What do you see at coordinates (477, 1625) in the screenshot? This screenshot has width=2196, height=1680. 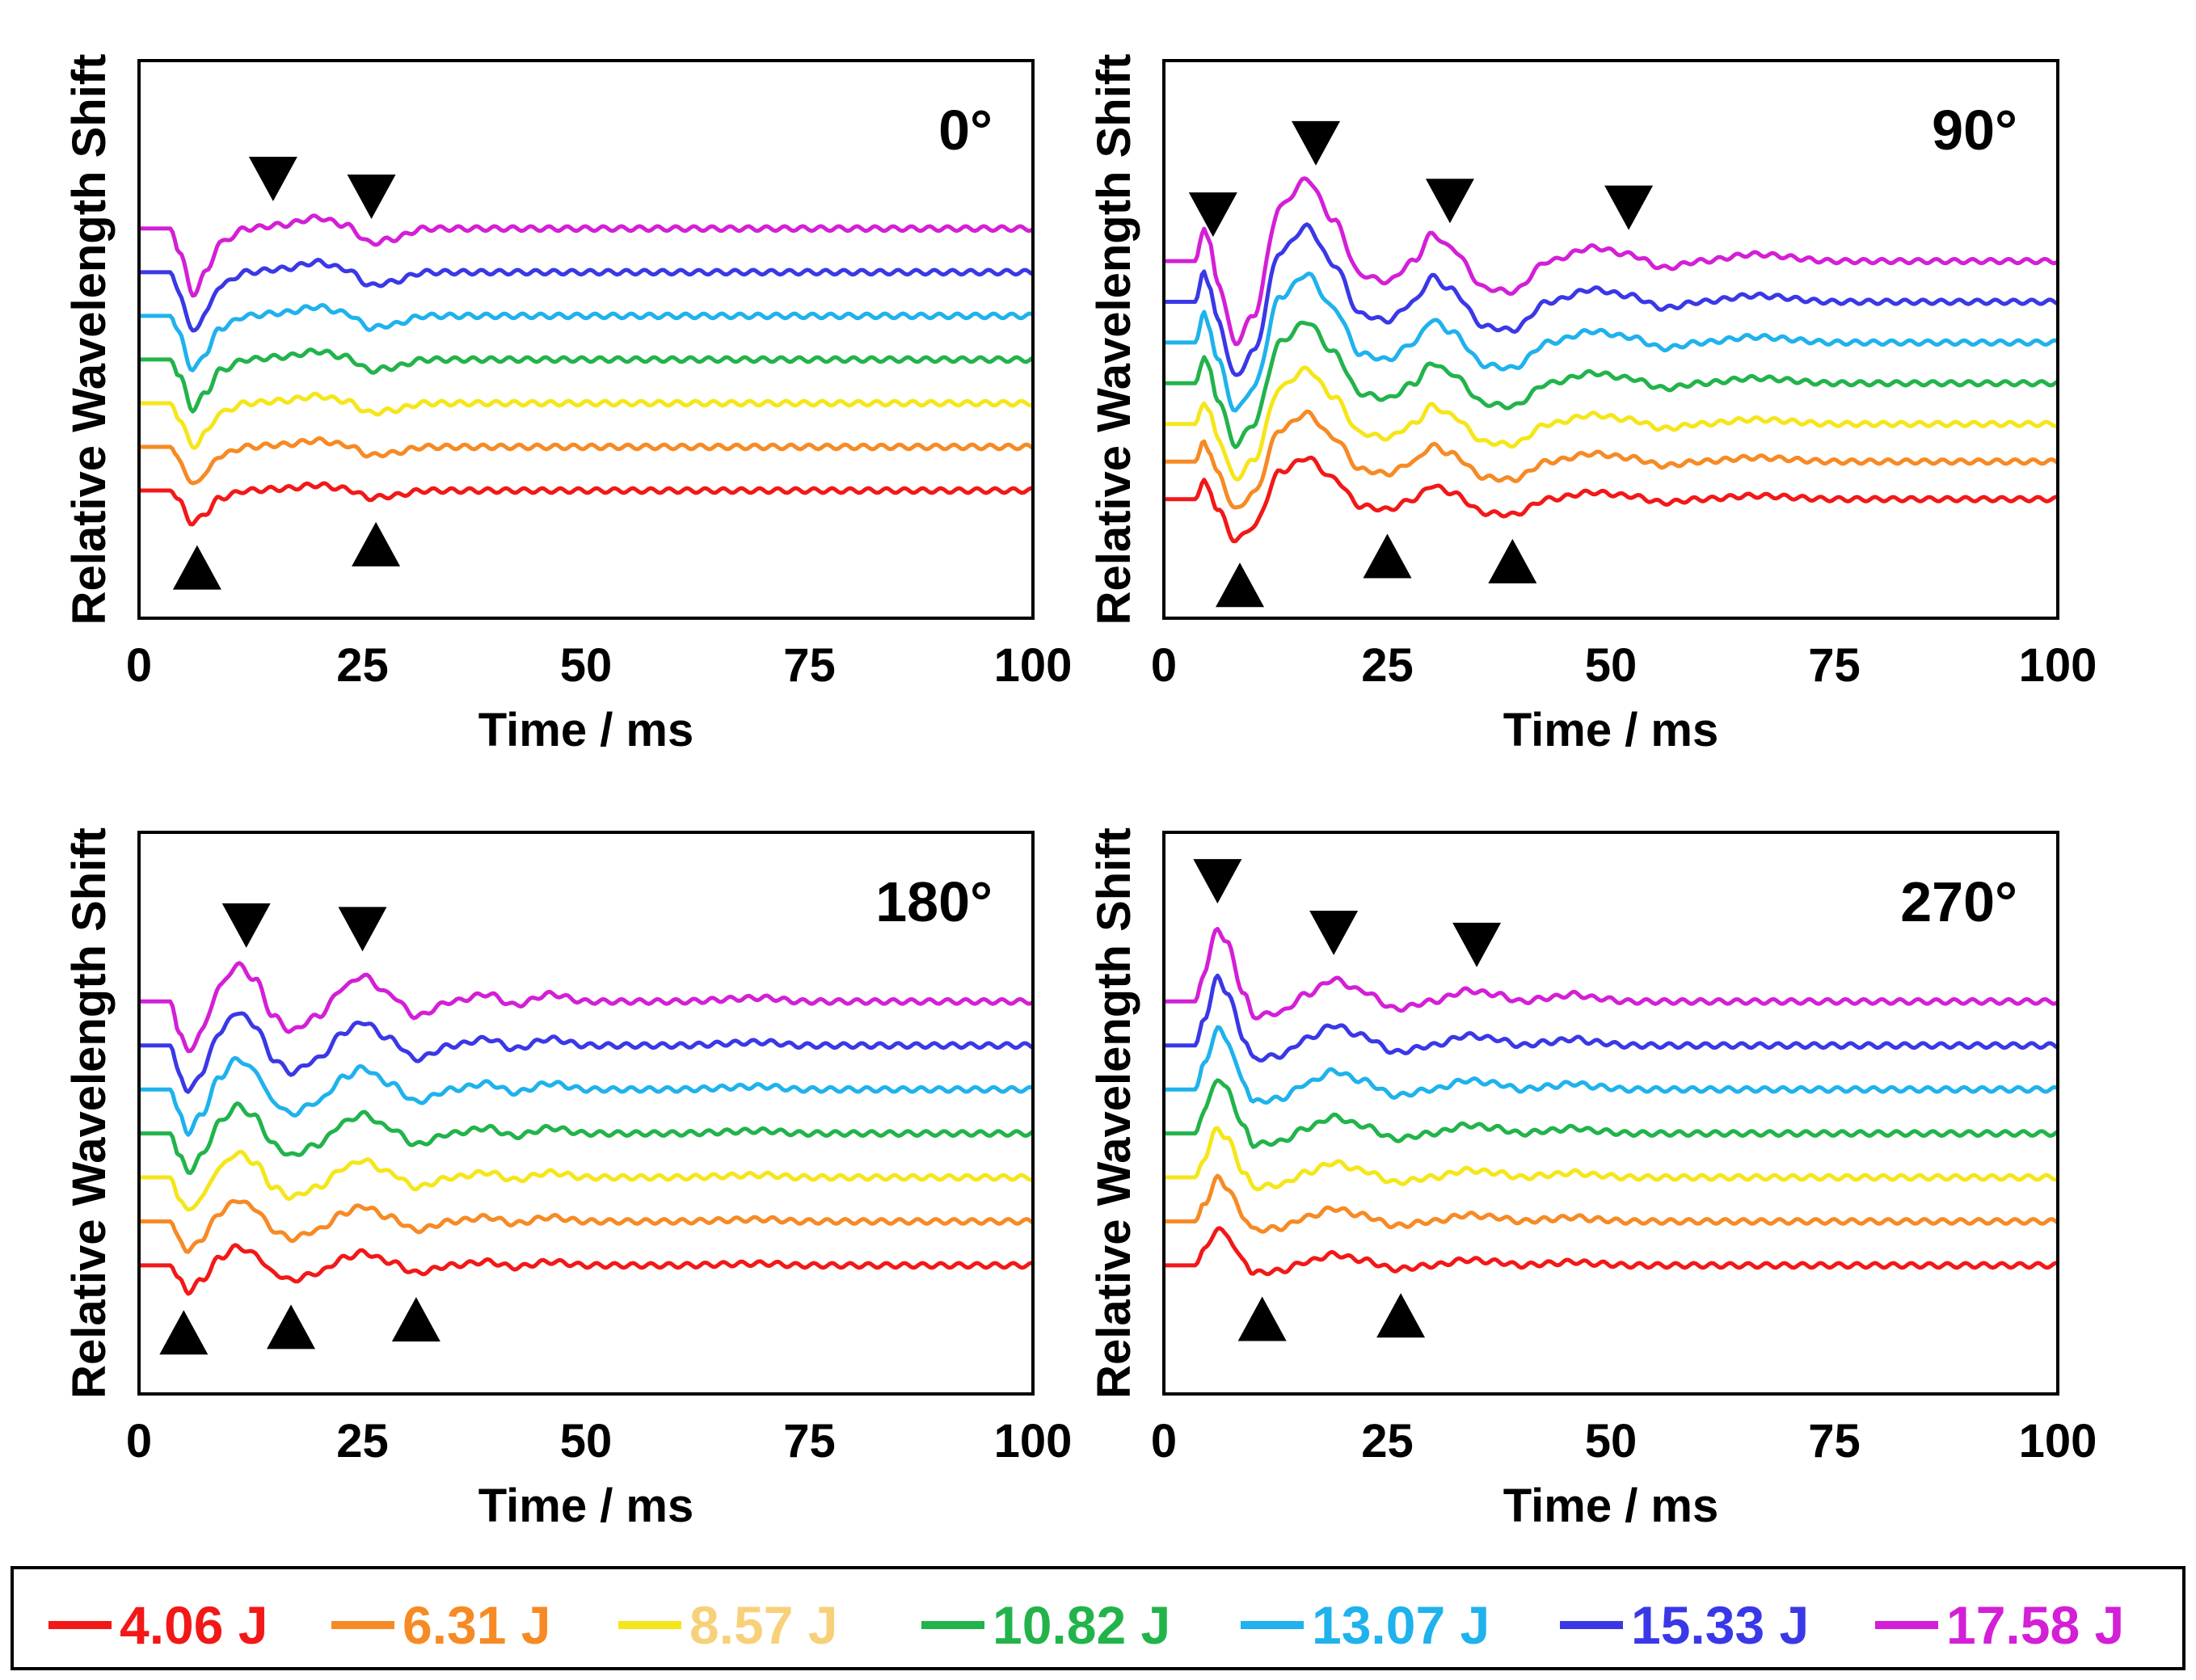 I see `legend-label: 6.31 J` at bounding box center [477, 1625].